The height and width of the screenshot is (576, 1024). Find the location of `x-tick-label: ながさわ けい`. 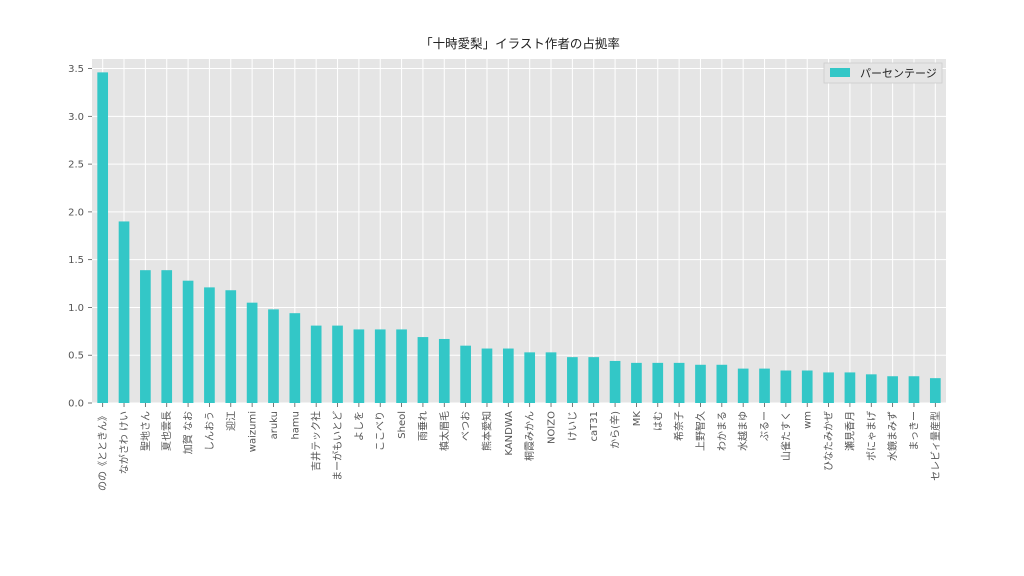

x-tick-label: ながさわ けい is located at coordinates (124, 442).